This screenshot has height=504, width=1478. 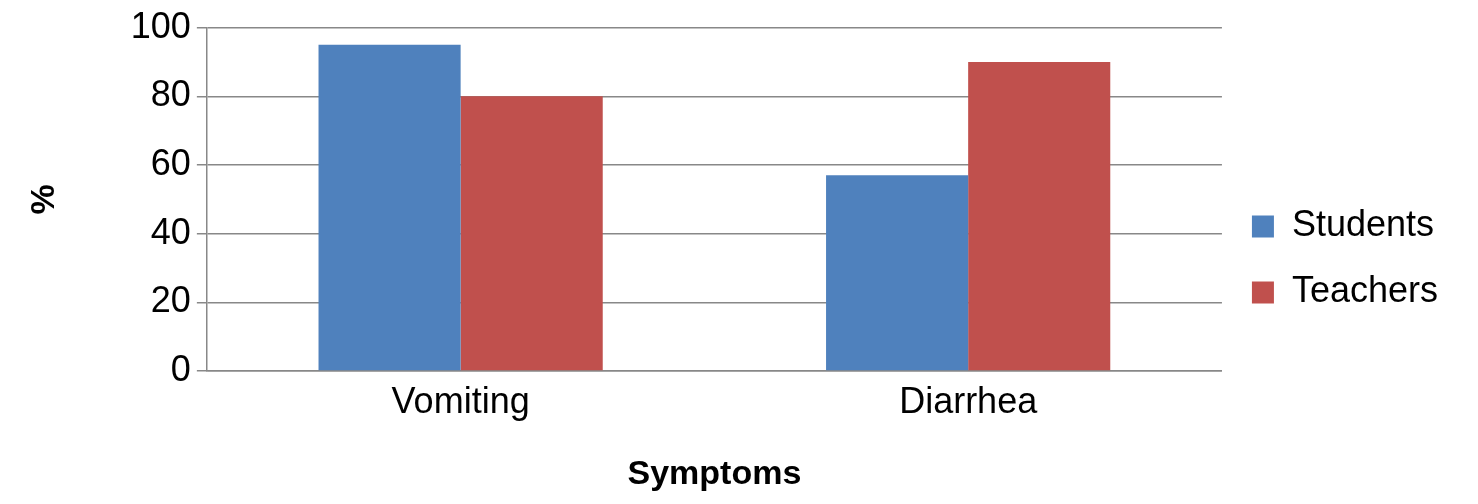 What do you see at coordinates (170, 231) in the screenshot?
I see `y-tick-label: 40` at bounding box center [170, 231].